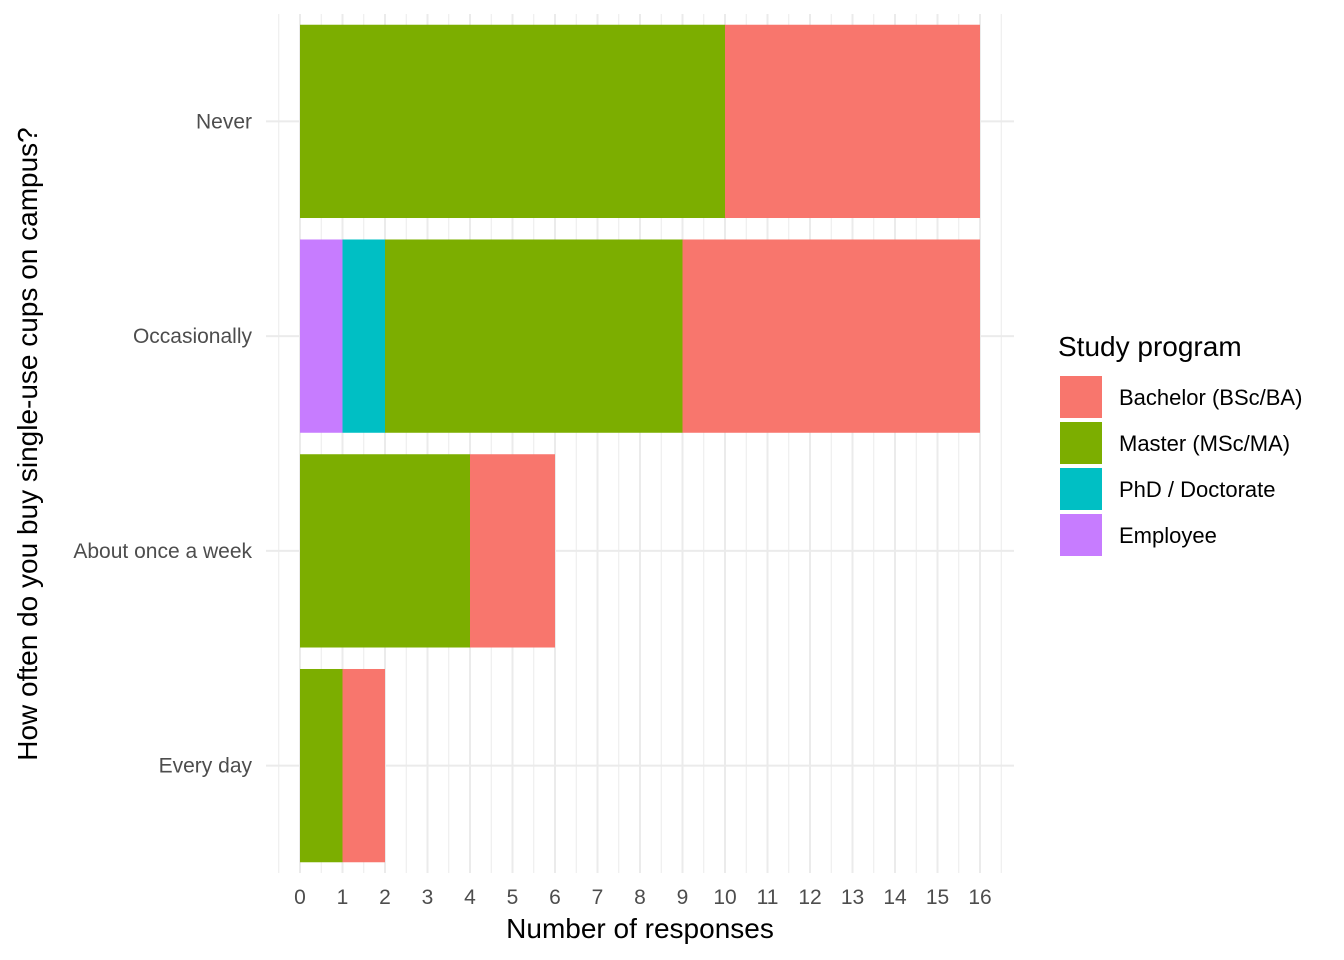  What do you see at coordinates (809, 897) in the screenshot?
I see `x-tick-label: 12` at bounding box center [809, 897].